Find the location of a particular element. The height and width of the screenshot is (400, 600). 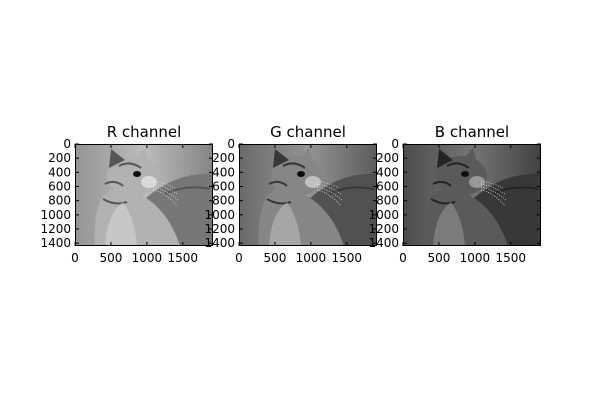

subplot-title: G channel is located at coordinates (308, 132).